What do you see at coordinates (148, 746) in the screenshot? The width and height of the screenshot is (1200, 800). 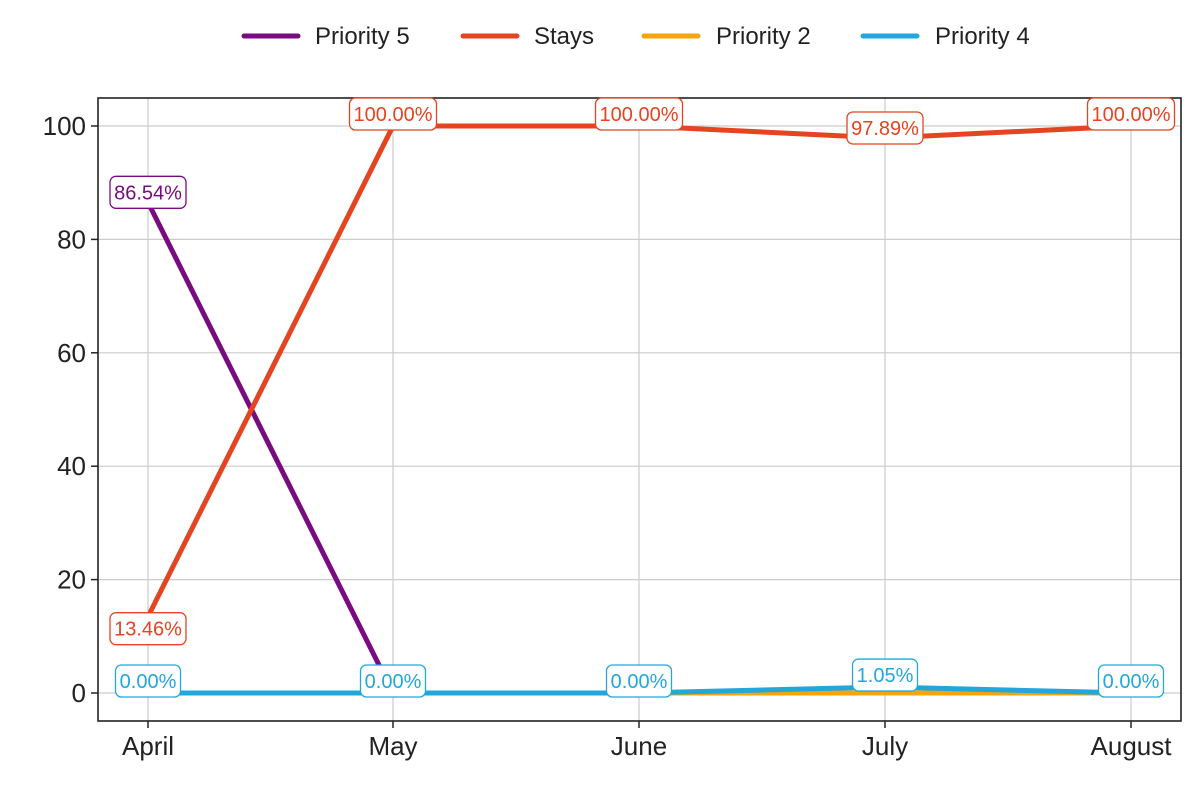 I see `x-tick-label: April` at bounding box center [148, 746].